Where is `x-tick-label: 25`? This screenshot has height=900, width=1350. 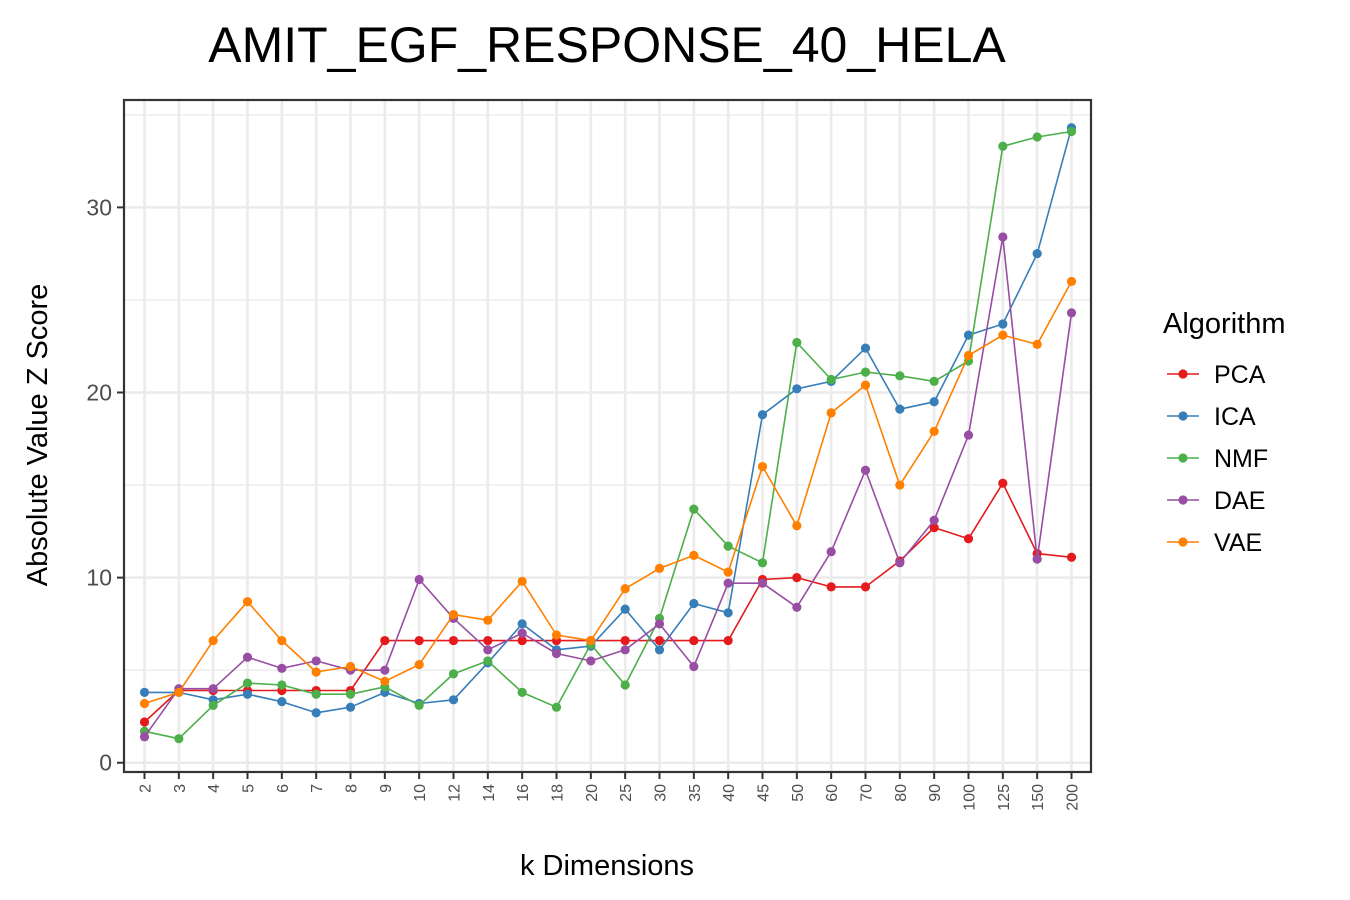 x-tick-label: 25 is located at coordinates (626, 793).